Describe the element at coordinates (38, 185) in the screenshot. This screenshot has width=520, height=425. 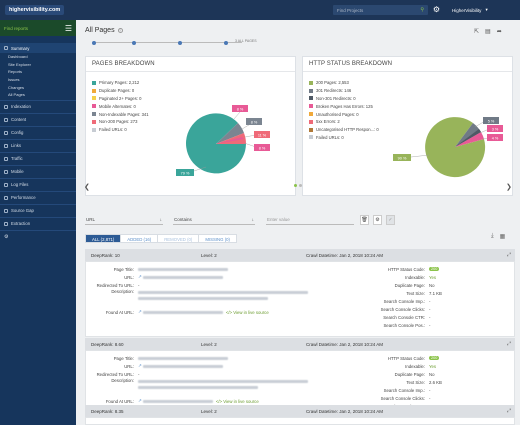
I see `sidebar-item-log-files: Log Files` at that location.